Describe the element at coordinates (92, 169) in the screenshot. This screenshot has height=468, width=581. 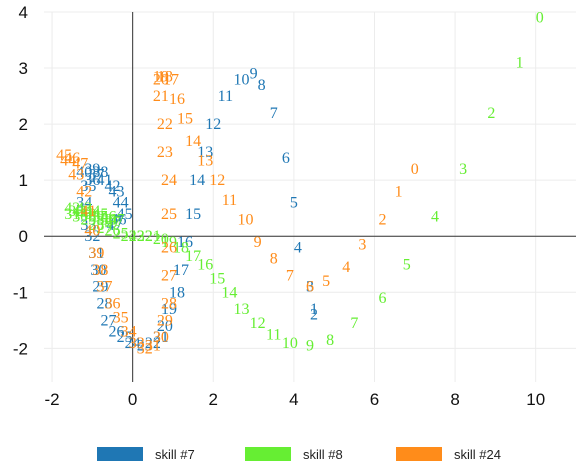
I see `data-point-label: 39` at that location.